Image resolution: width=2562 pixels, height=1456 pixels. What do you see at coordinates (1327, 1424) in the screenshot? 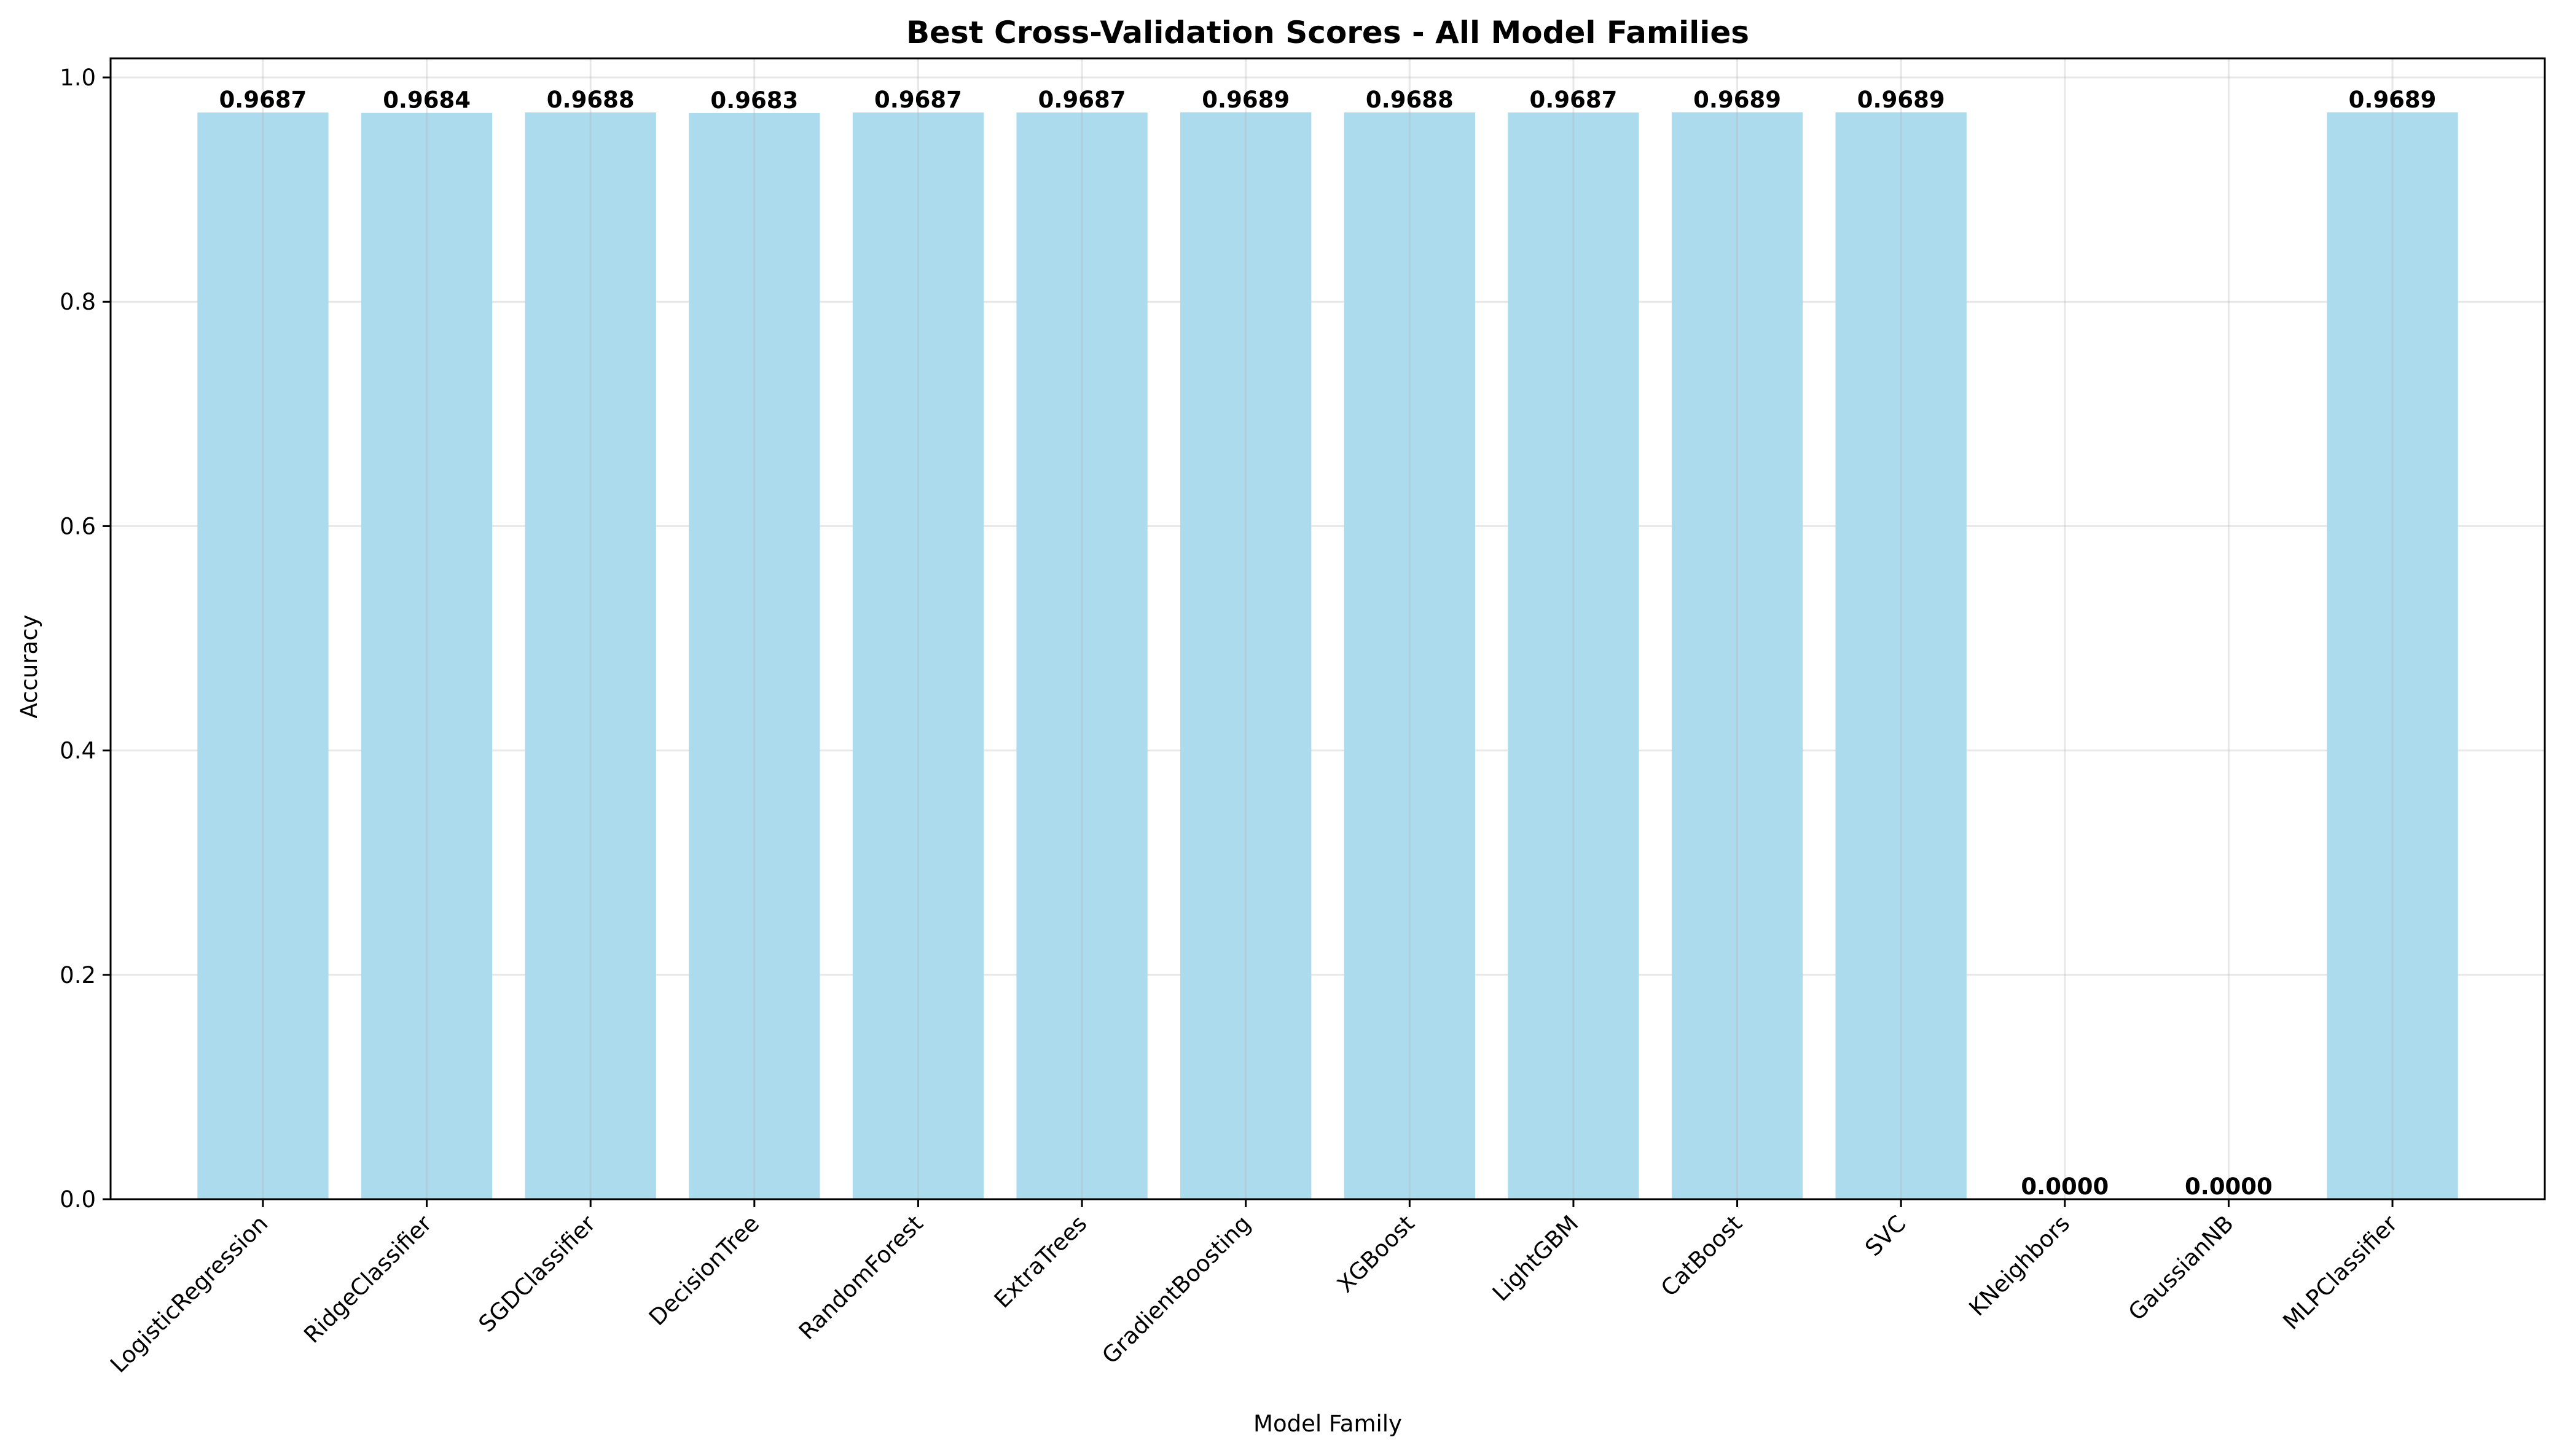
I see `x-axis-label: Model Family` at bounding box center [1327, 1424].